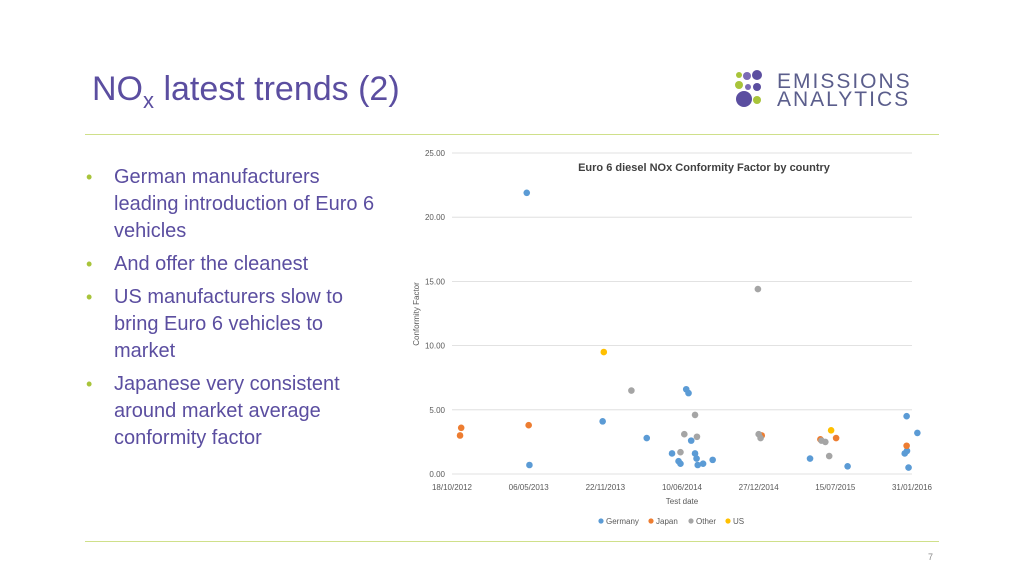  Describe the element at coordinates (512, 134) in the screenshot. I see `header-divider` at that location.